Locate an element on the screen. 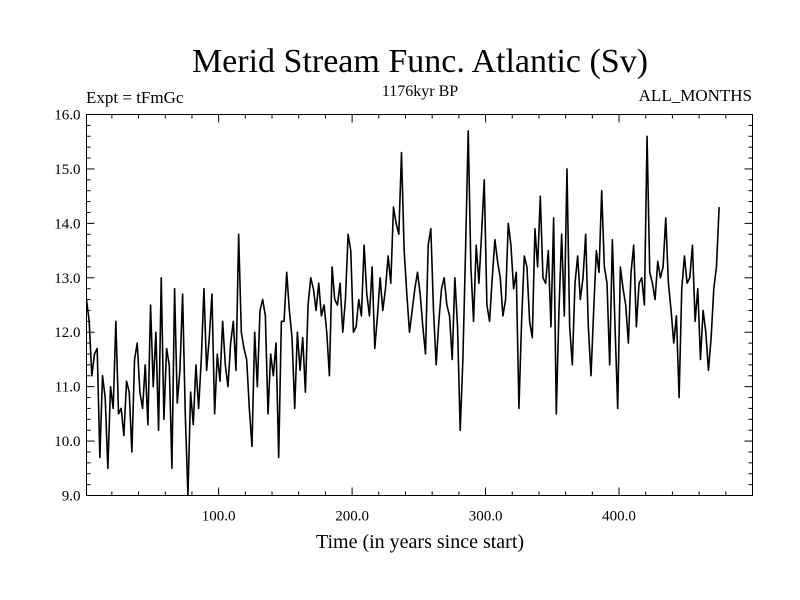 Image resolution: width=800 pixels, height=600 pixels. chart-subtitle: 1176kyr BP is located at coordinates (420, 91).